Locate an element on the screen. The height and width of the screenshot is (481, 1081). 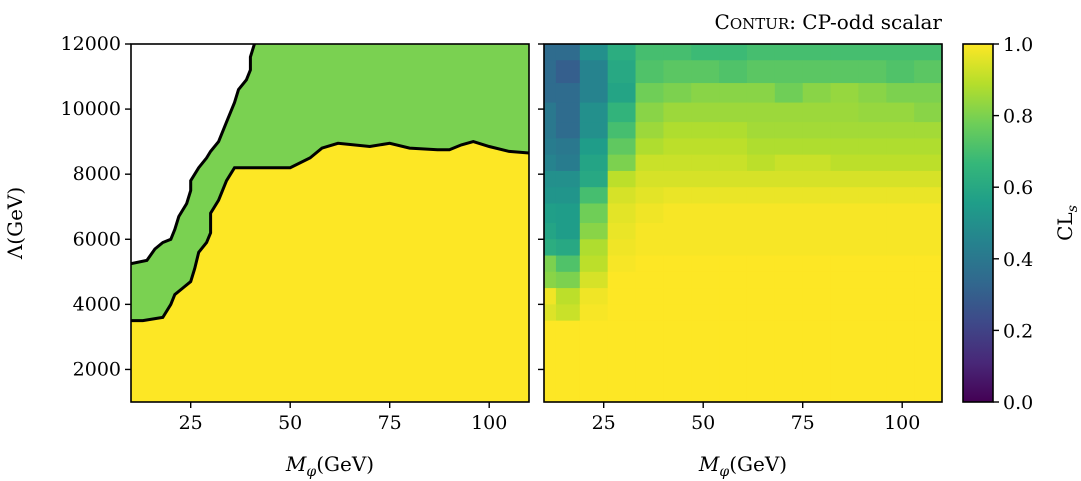
colorbar-gradient is located at coordinates (978, 223).